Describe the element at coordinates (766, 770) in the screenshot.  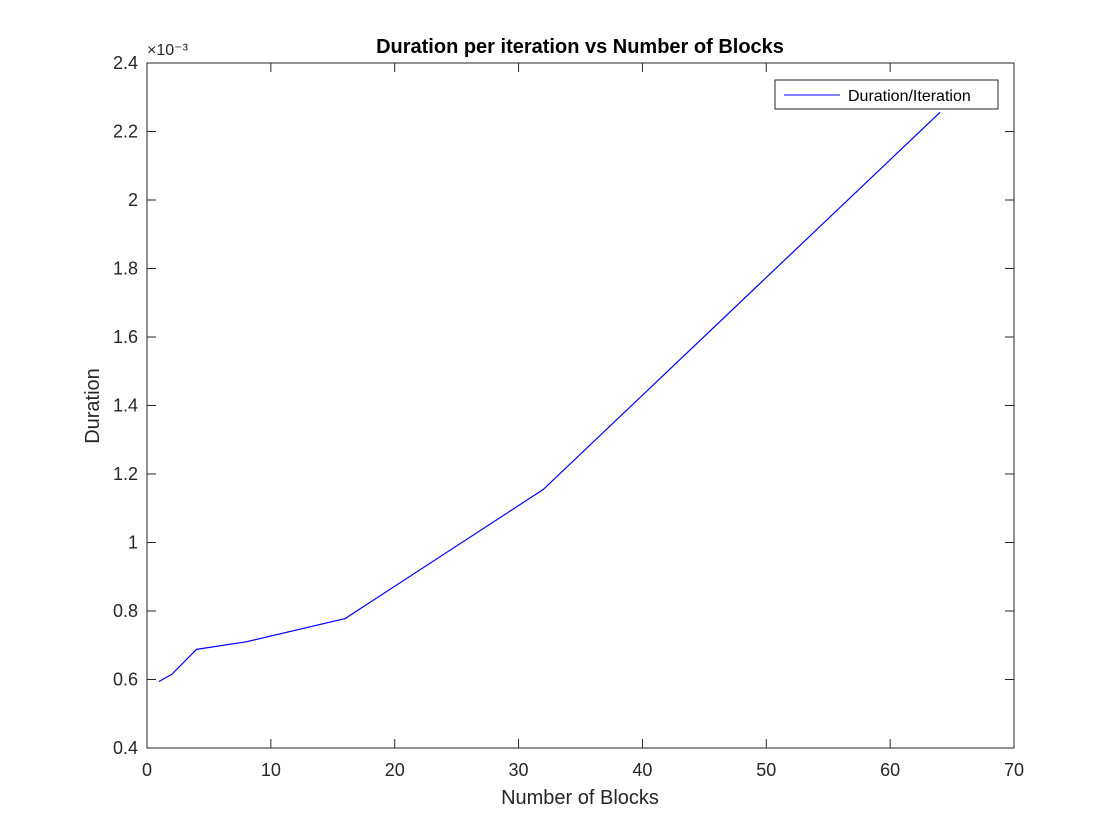
I see `x-tick-label: 50` at that location.